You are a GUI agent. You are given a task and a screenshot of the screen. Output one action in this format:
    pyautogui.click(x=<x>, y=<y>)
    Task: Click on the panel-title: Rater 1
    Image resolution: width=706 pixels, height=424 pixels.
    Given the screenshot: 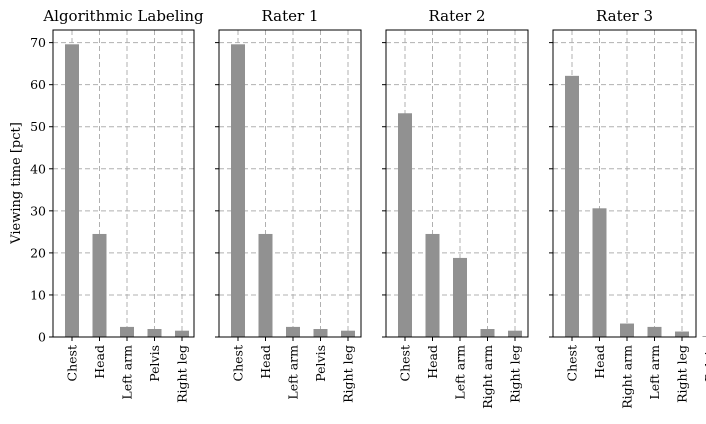 What is the action you would take?
    pyautogui.click(x=290, y=16)
    